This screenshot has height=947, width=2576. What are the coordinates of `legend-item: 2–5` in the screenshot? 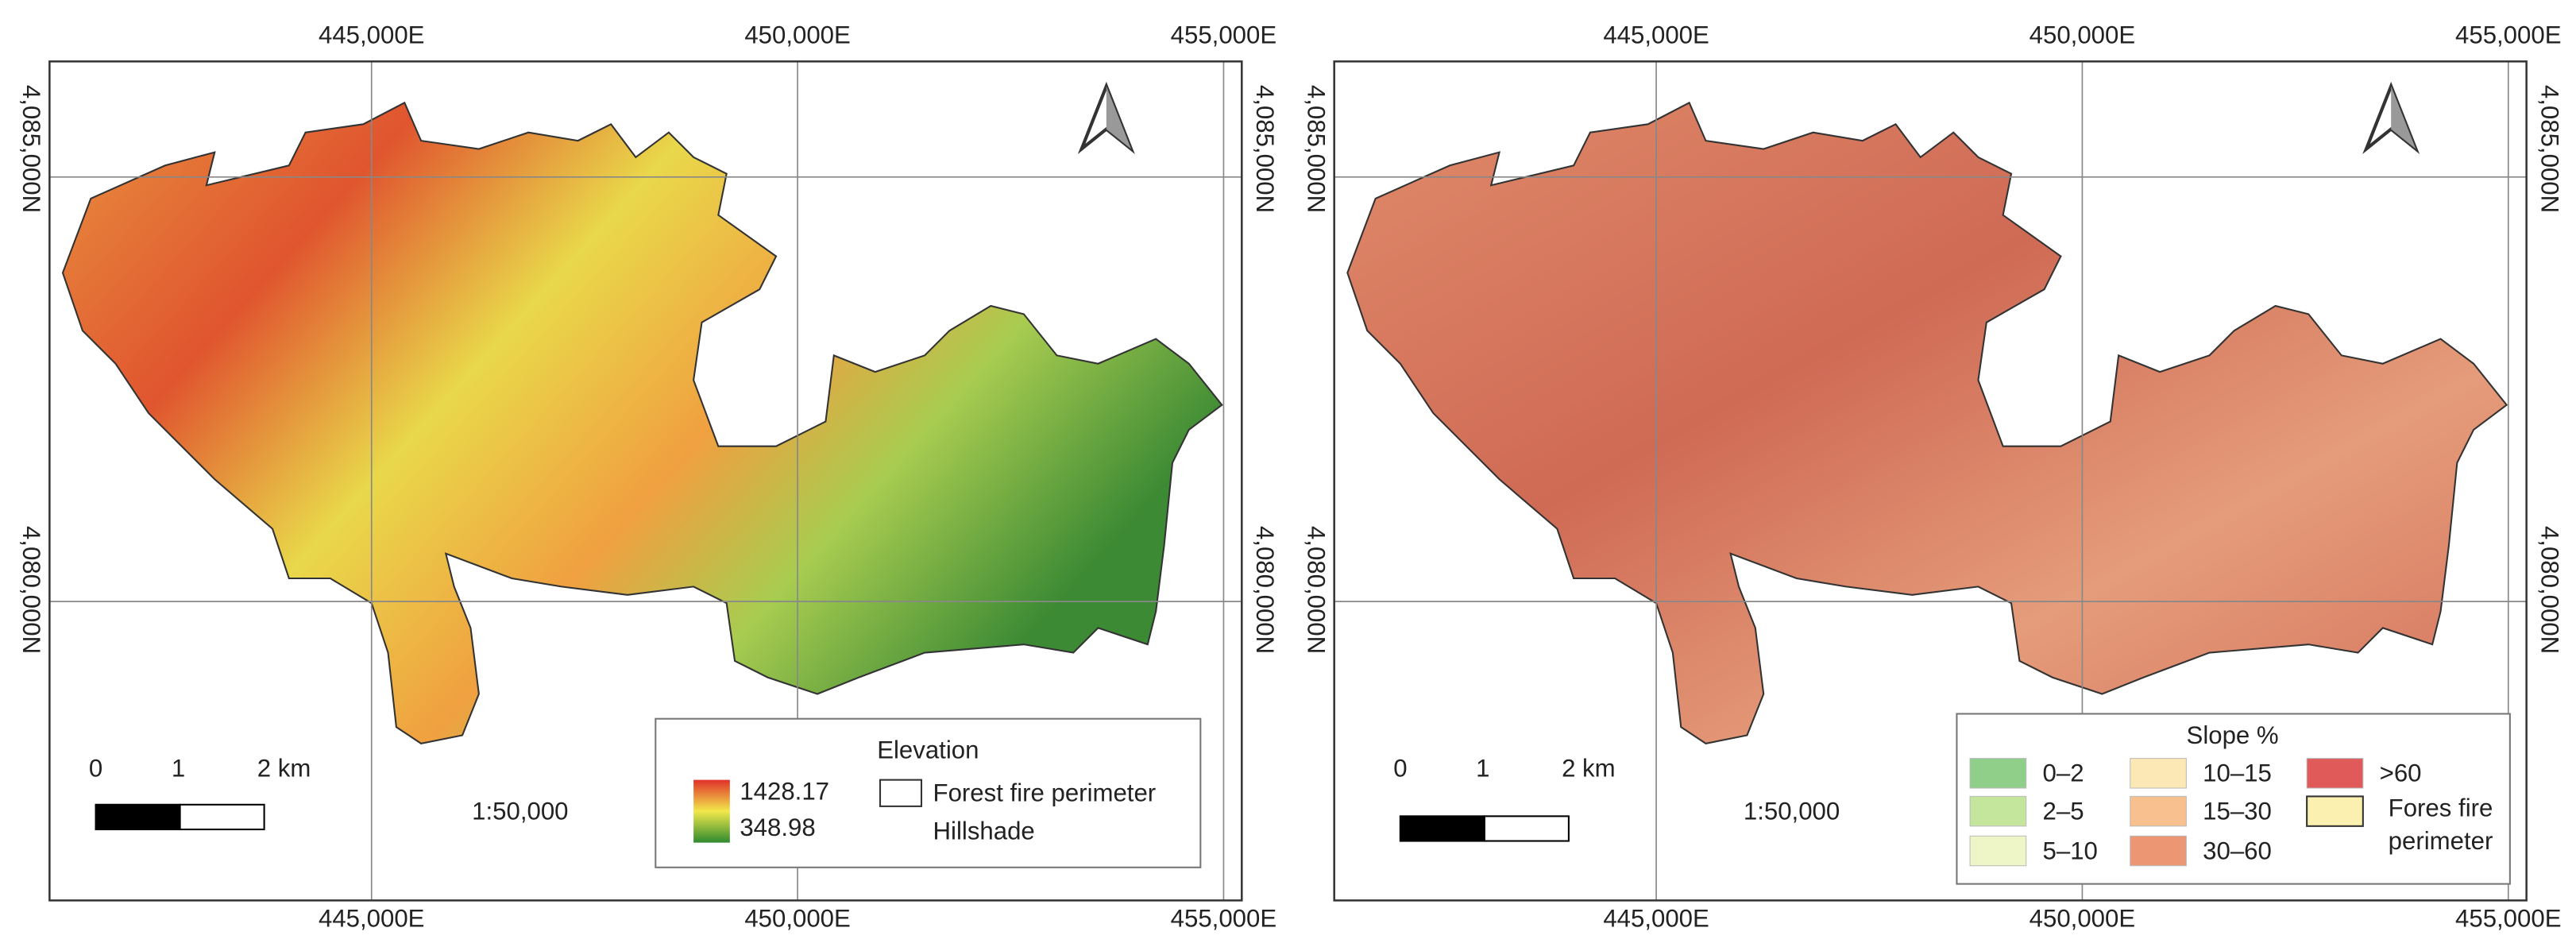 It's located at (2063, 811).